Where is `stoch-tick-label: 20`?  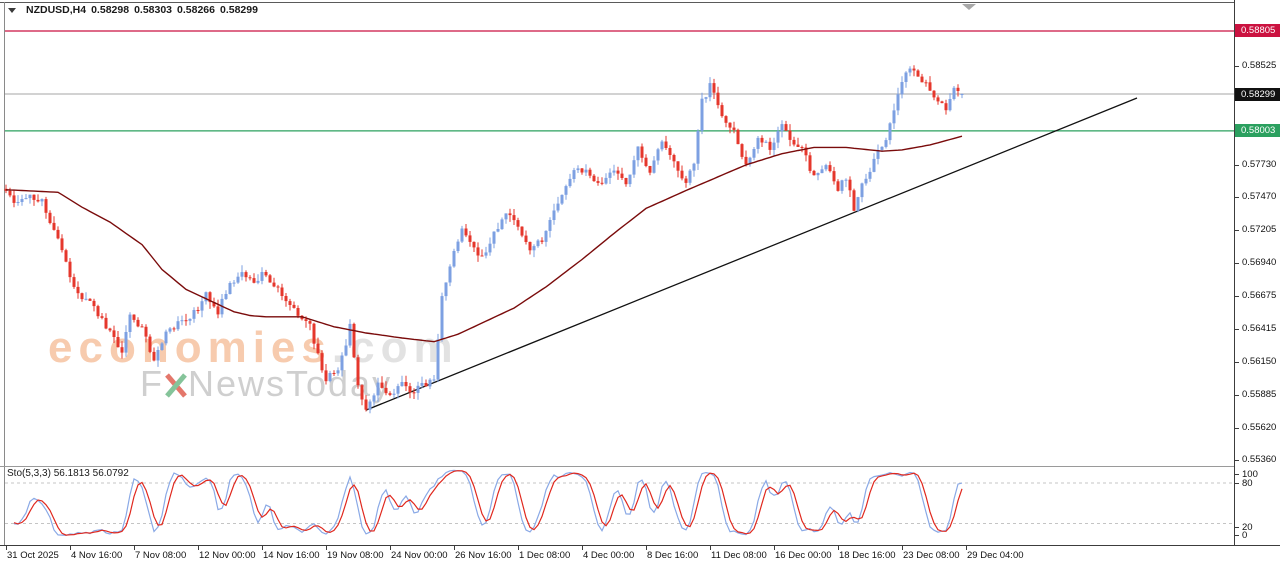
stoch-tick-label: 20 is located at coordinates (1247, 527).